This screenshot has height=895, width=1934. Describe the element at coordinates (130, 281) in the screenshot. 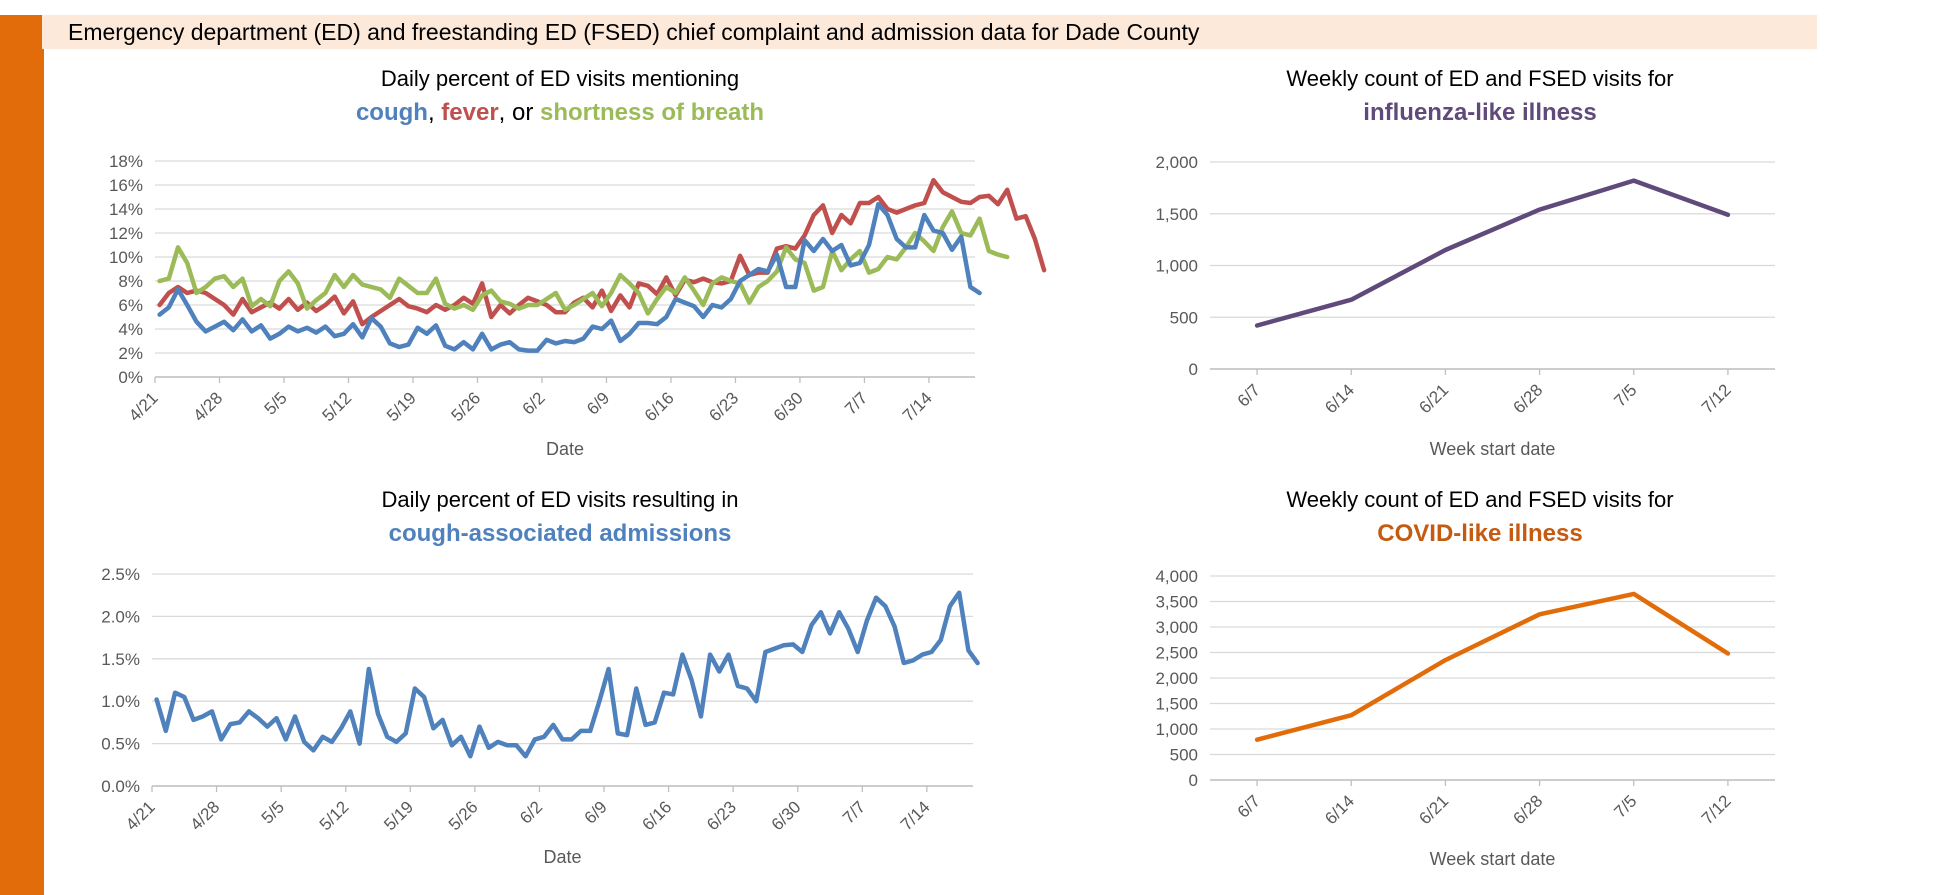

I see `symptoms-y-tick-label: 8%` at that location.